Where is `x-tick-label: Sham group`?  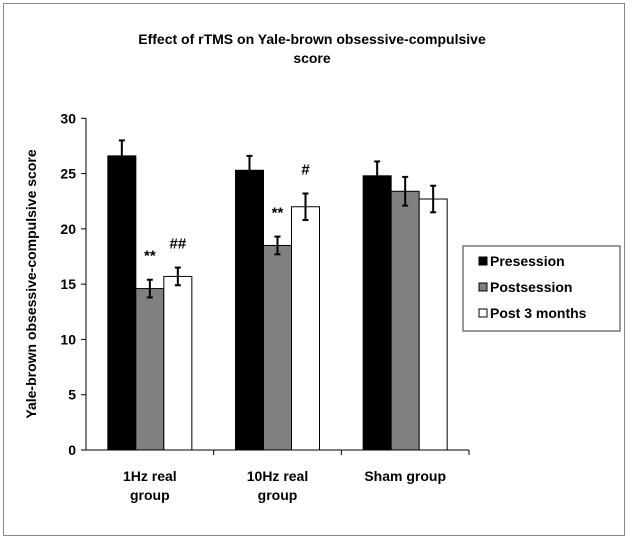 x-tick-label: Sham group is located at coordinates (405, 476).